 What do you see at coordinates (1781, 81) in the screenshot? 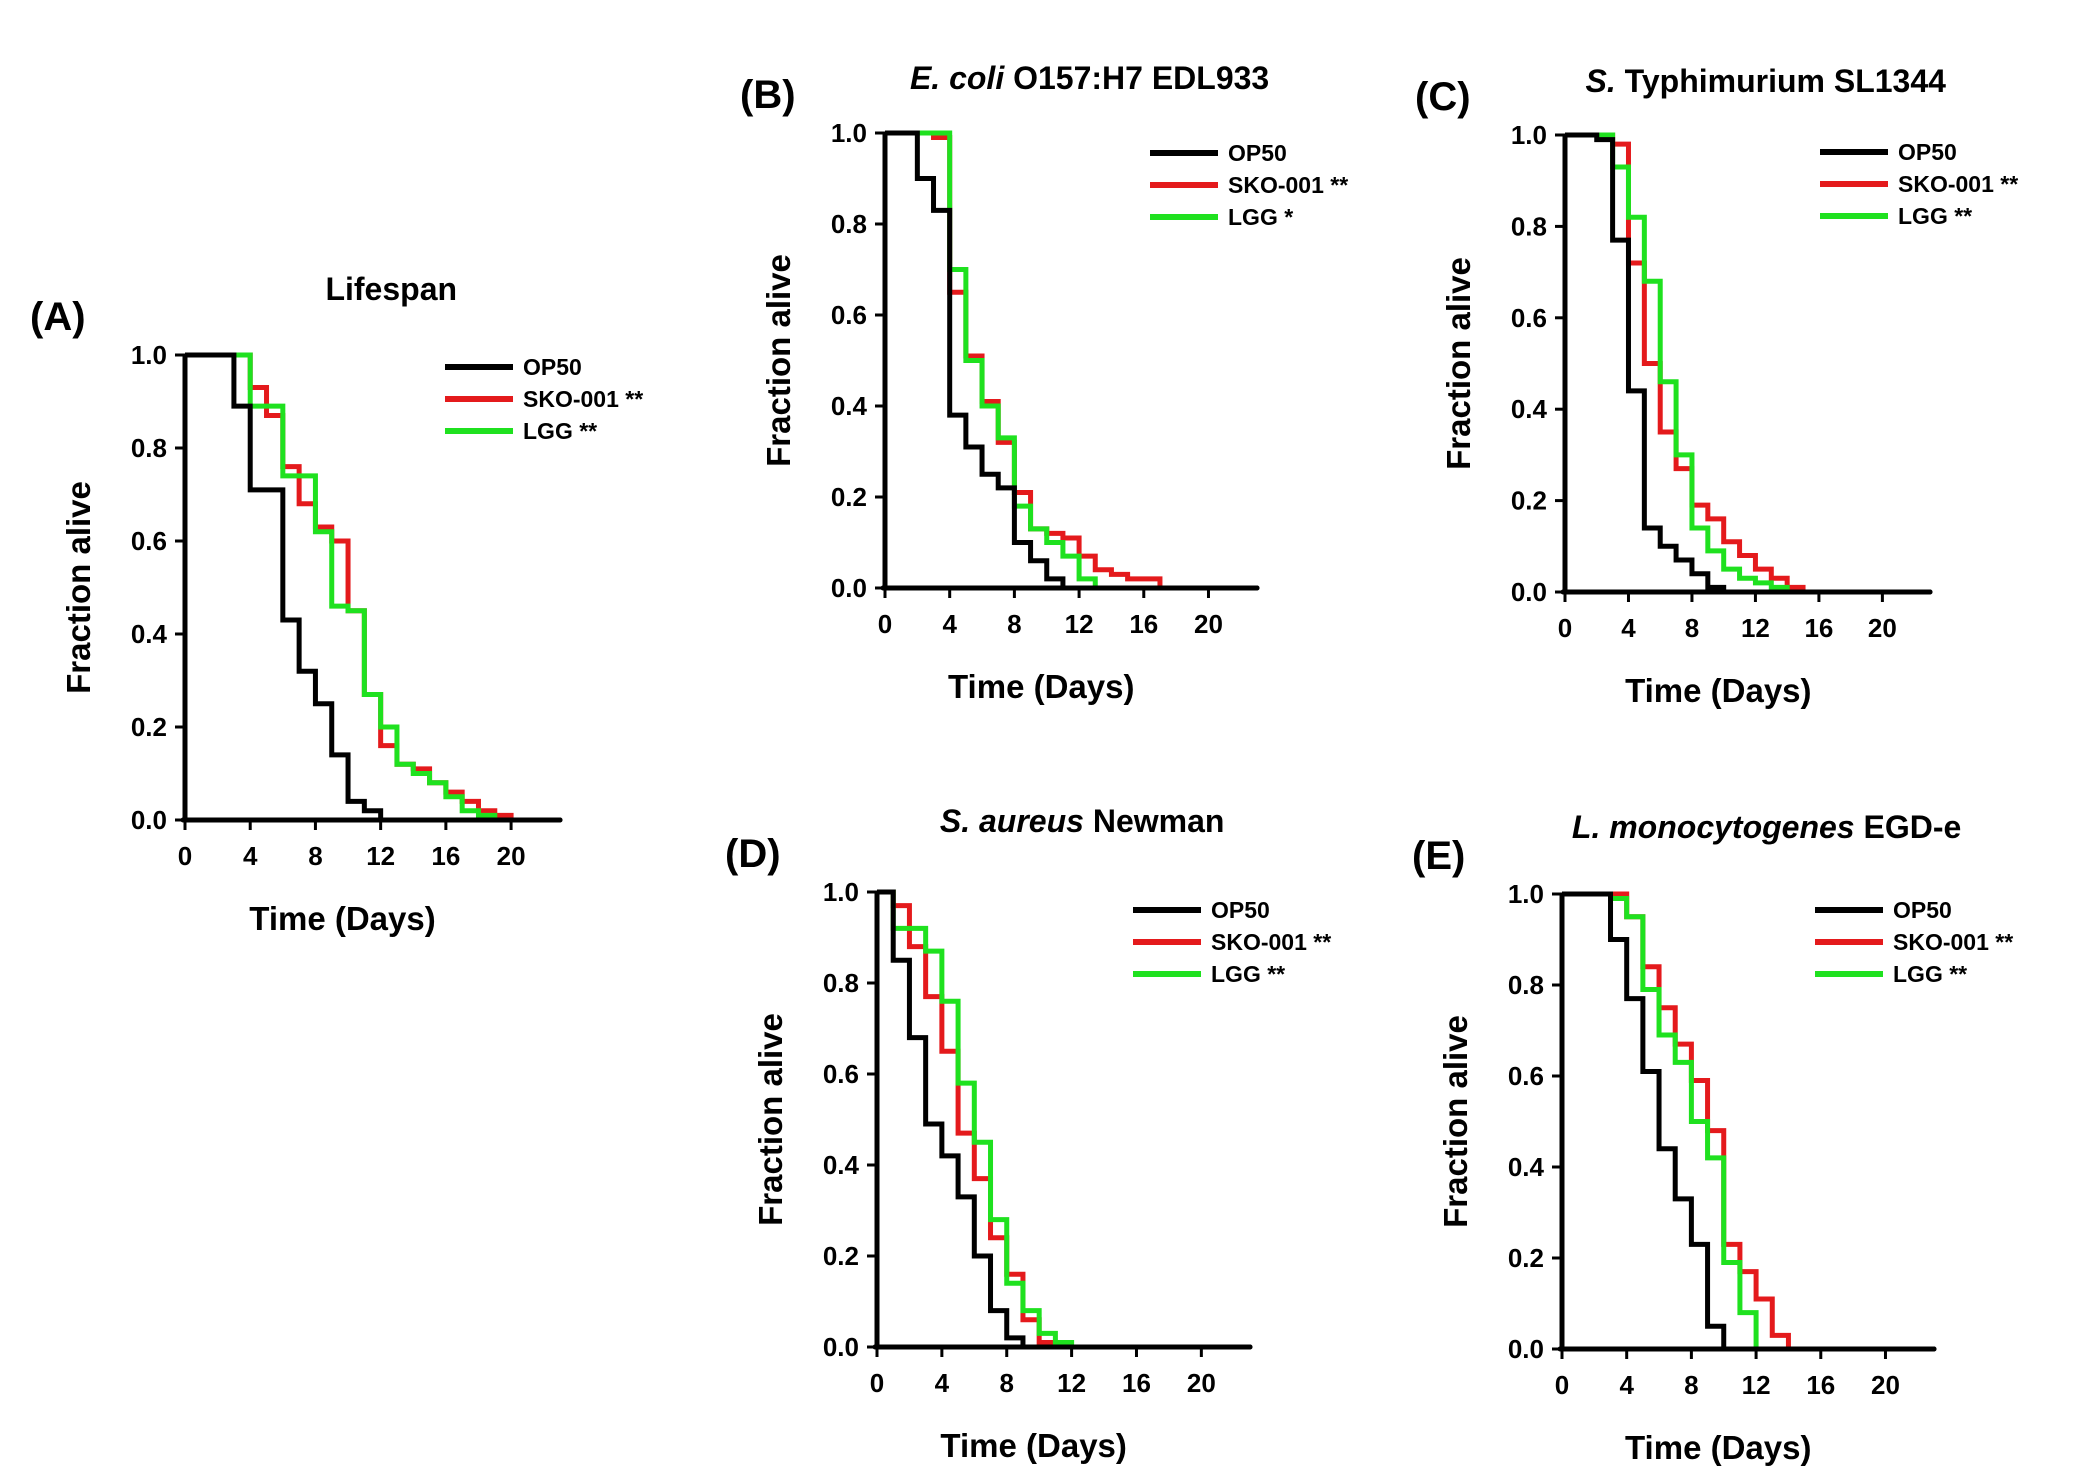
I see `chart-title-text: Typhimurium SL1344` at bounding box center [1781, 81].